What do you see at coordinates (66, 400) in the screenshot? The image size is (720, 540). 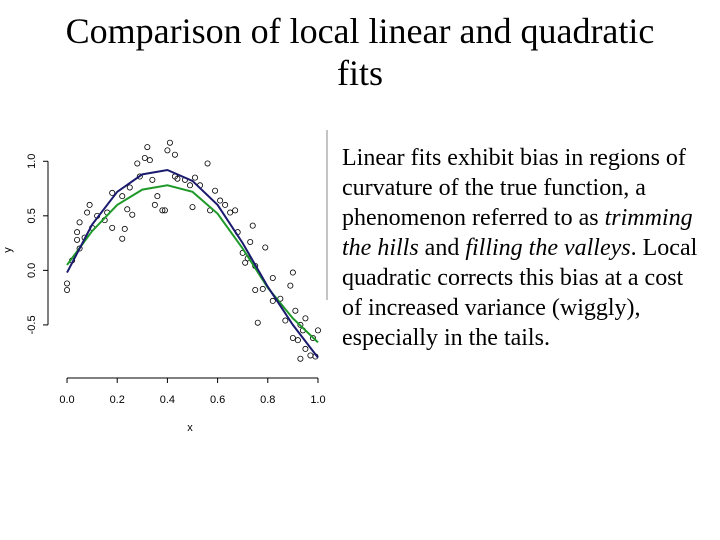 I see `x-tick-label: 0.0` at bounding box center [66, 400].